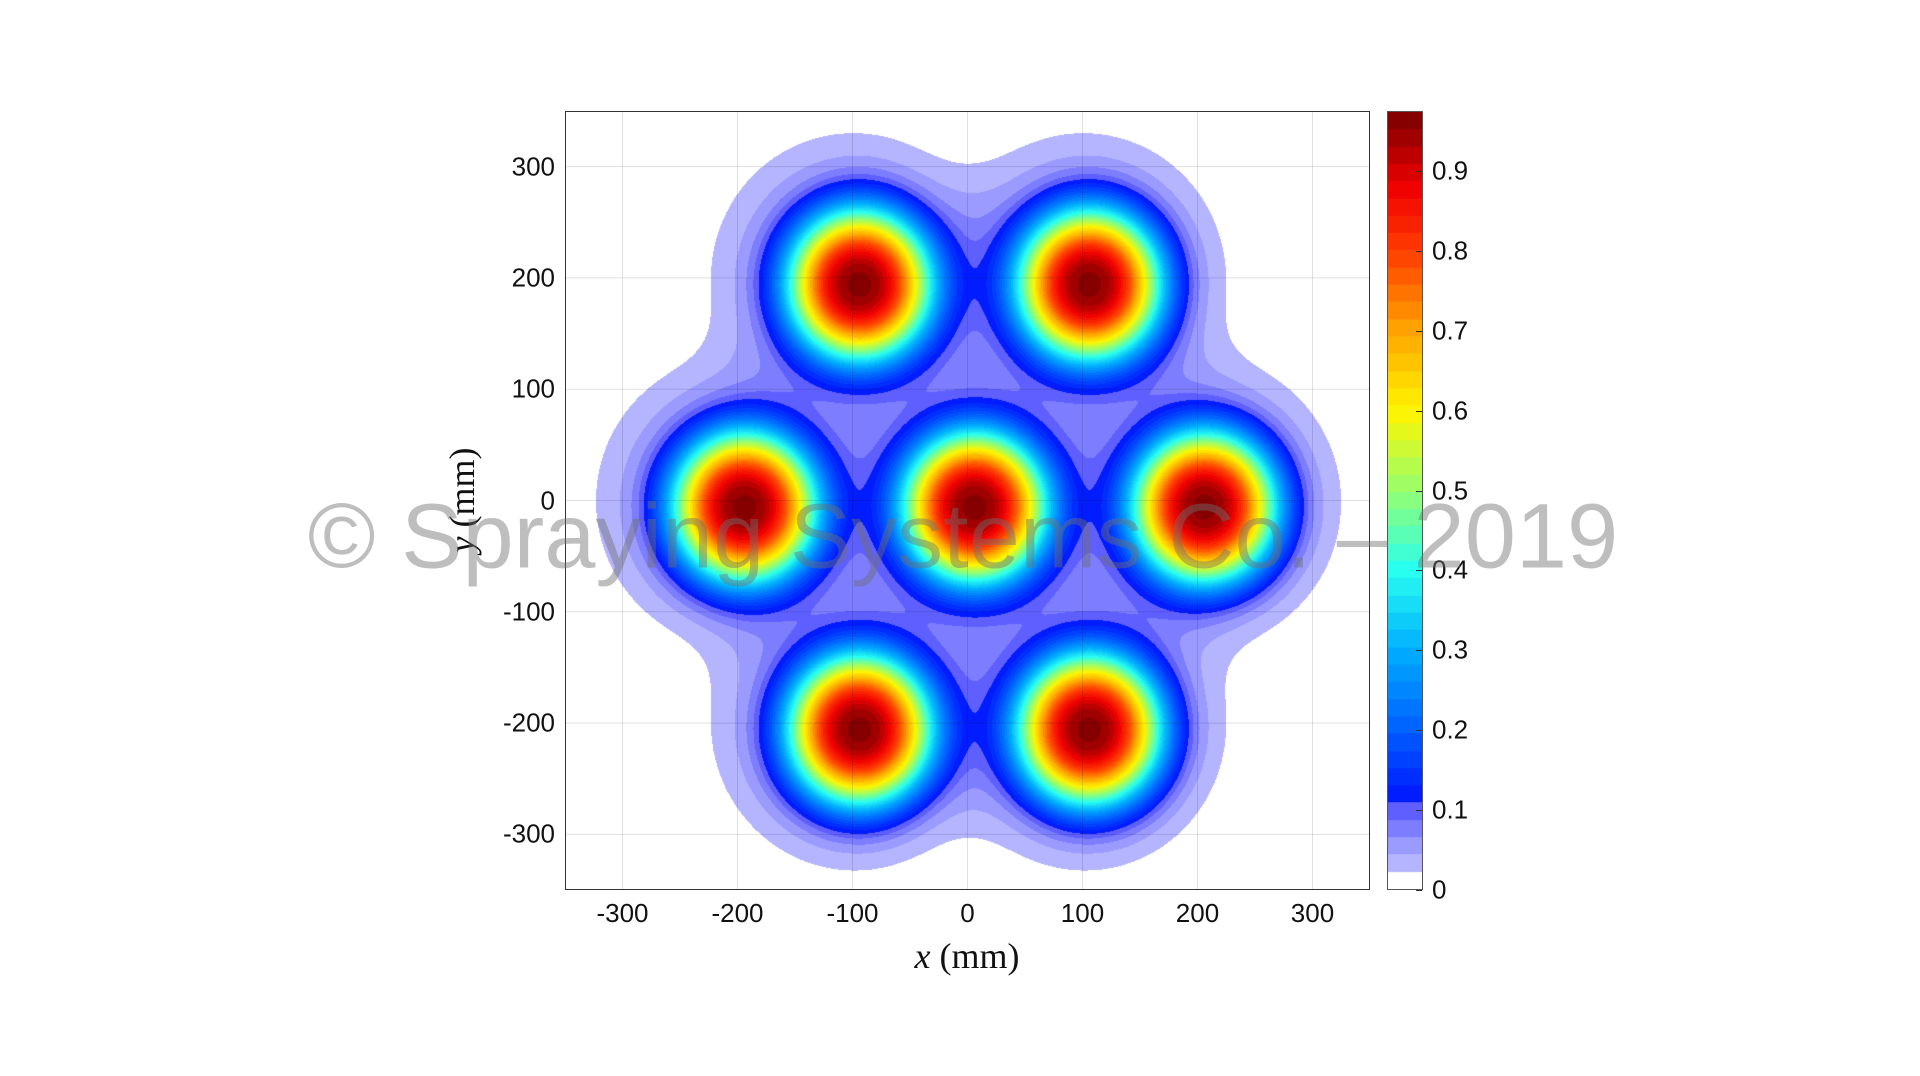 This screenshot has height=1076, width=1920. I want to click on y-tick-label: 100, so click(533, 388).